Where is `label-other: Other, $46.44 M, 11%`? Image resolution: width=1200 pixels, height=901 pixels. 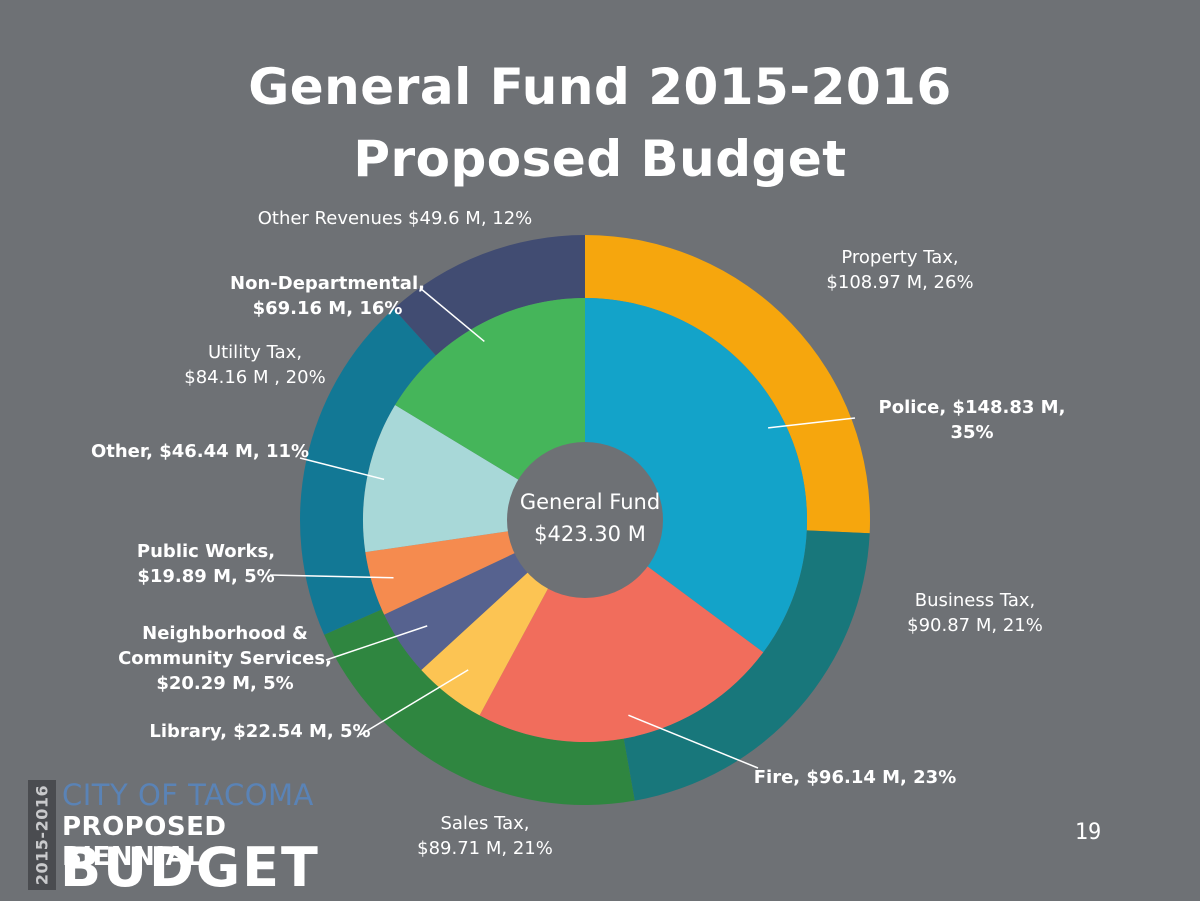 label-other: Other, $46.44 M, 11% is located at coordinates (200, 451).